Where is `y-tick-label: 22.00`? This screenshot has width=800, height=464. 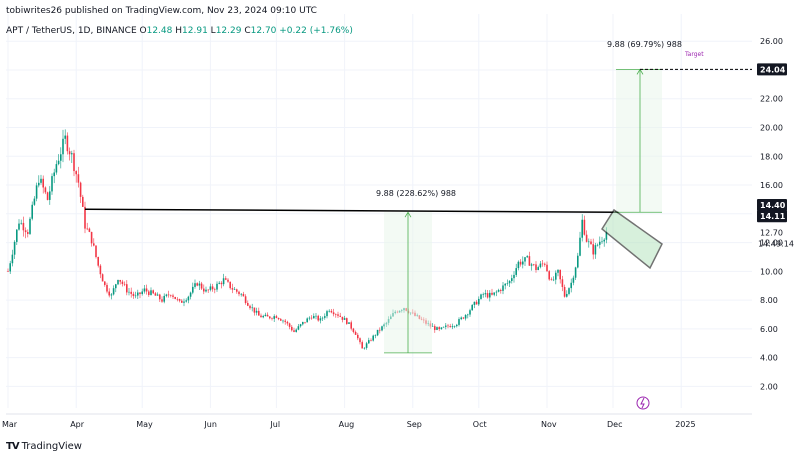
y-tick-label: 22.00 is located at coordinates (771, 99).